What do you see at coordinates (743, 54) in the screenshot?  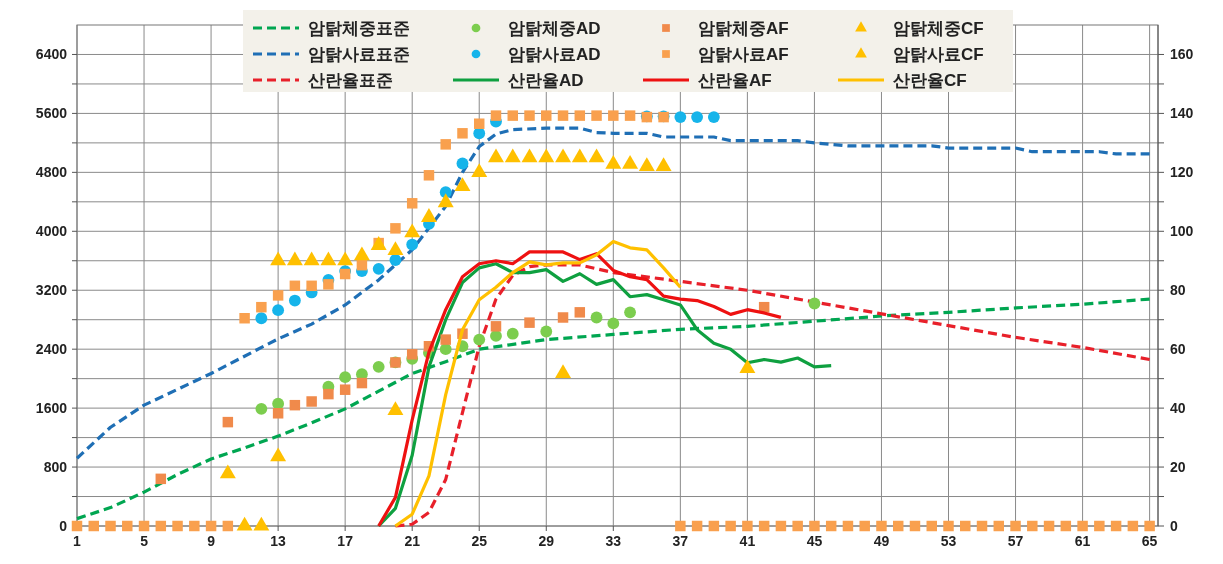 I see `legend-label: 암탉사료AF` at bounding box center [743, 54].